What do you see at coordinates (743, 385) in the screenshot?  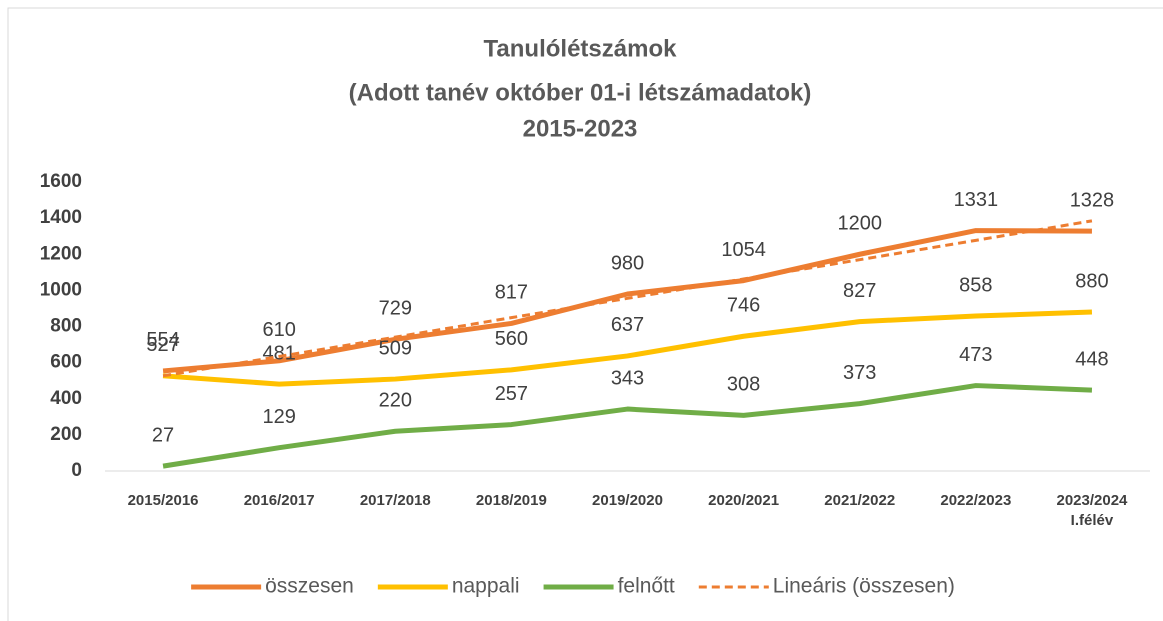 I see `data-label: 308` at bounding box center [743, 385].